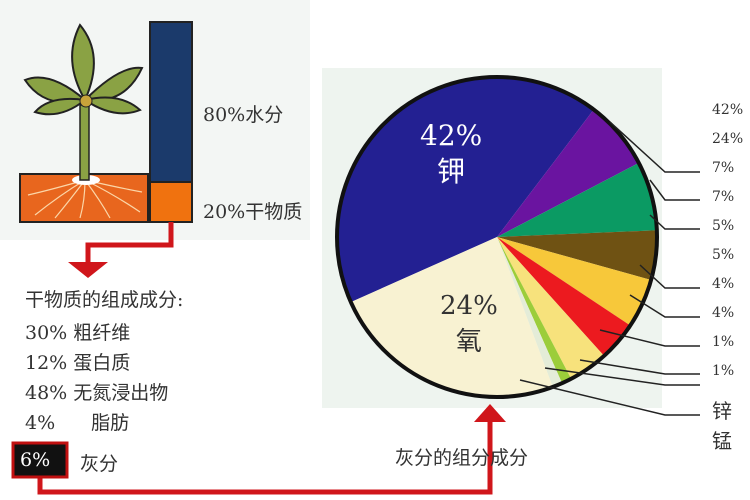  What do you see at coordinates (46, 363) in the screenshot?
I see `item-pct: 12%` at bounding box center [46, 363].